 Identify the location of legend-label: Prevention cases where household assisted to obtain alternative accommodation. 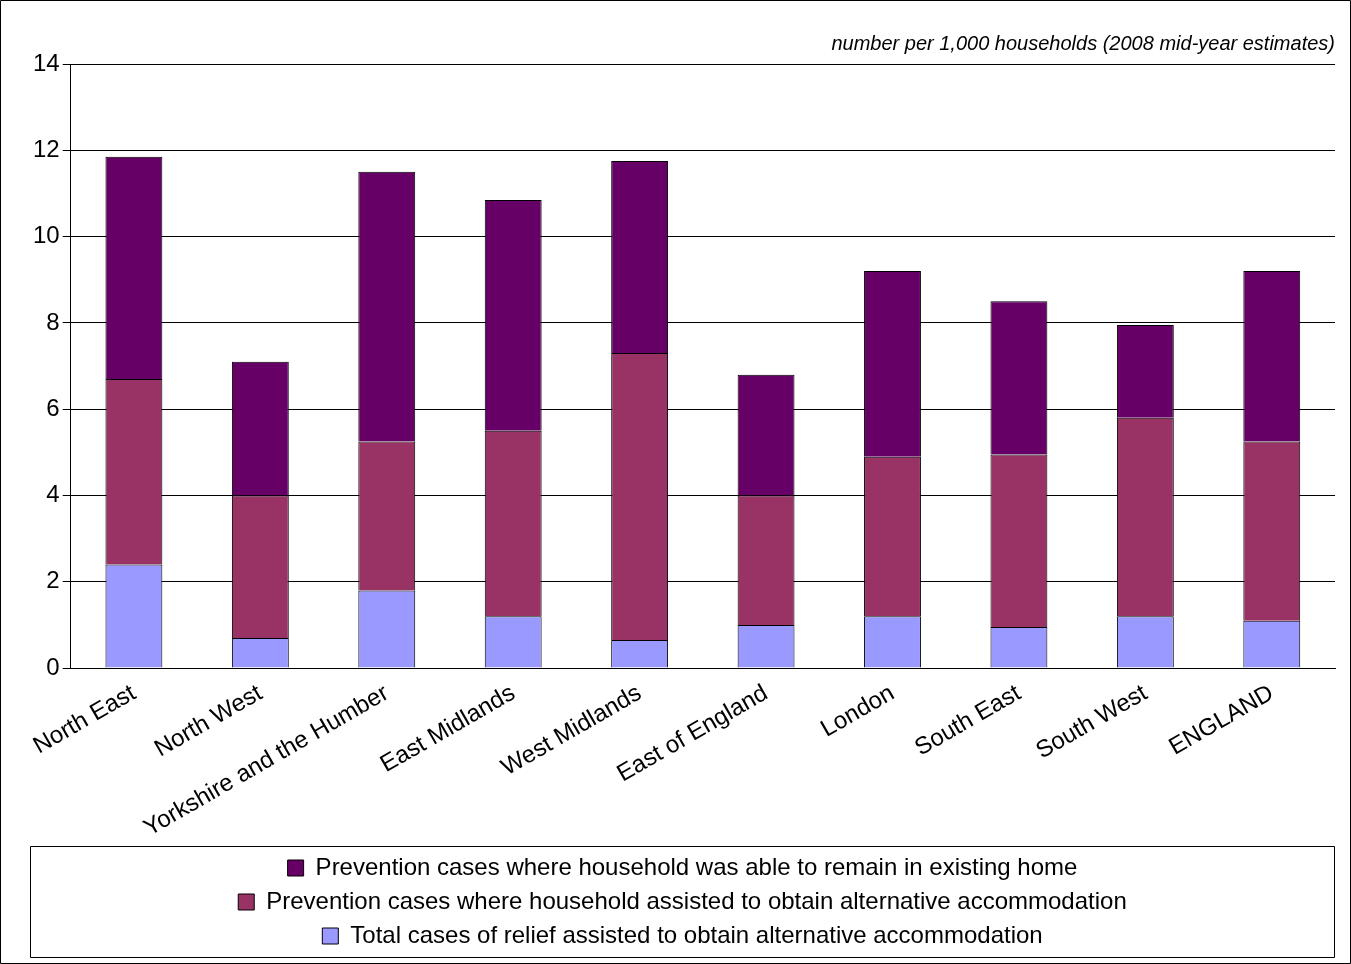
(696, 900).